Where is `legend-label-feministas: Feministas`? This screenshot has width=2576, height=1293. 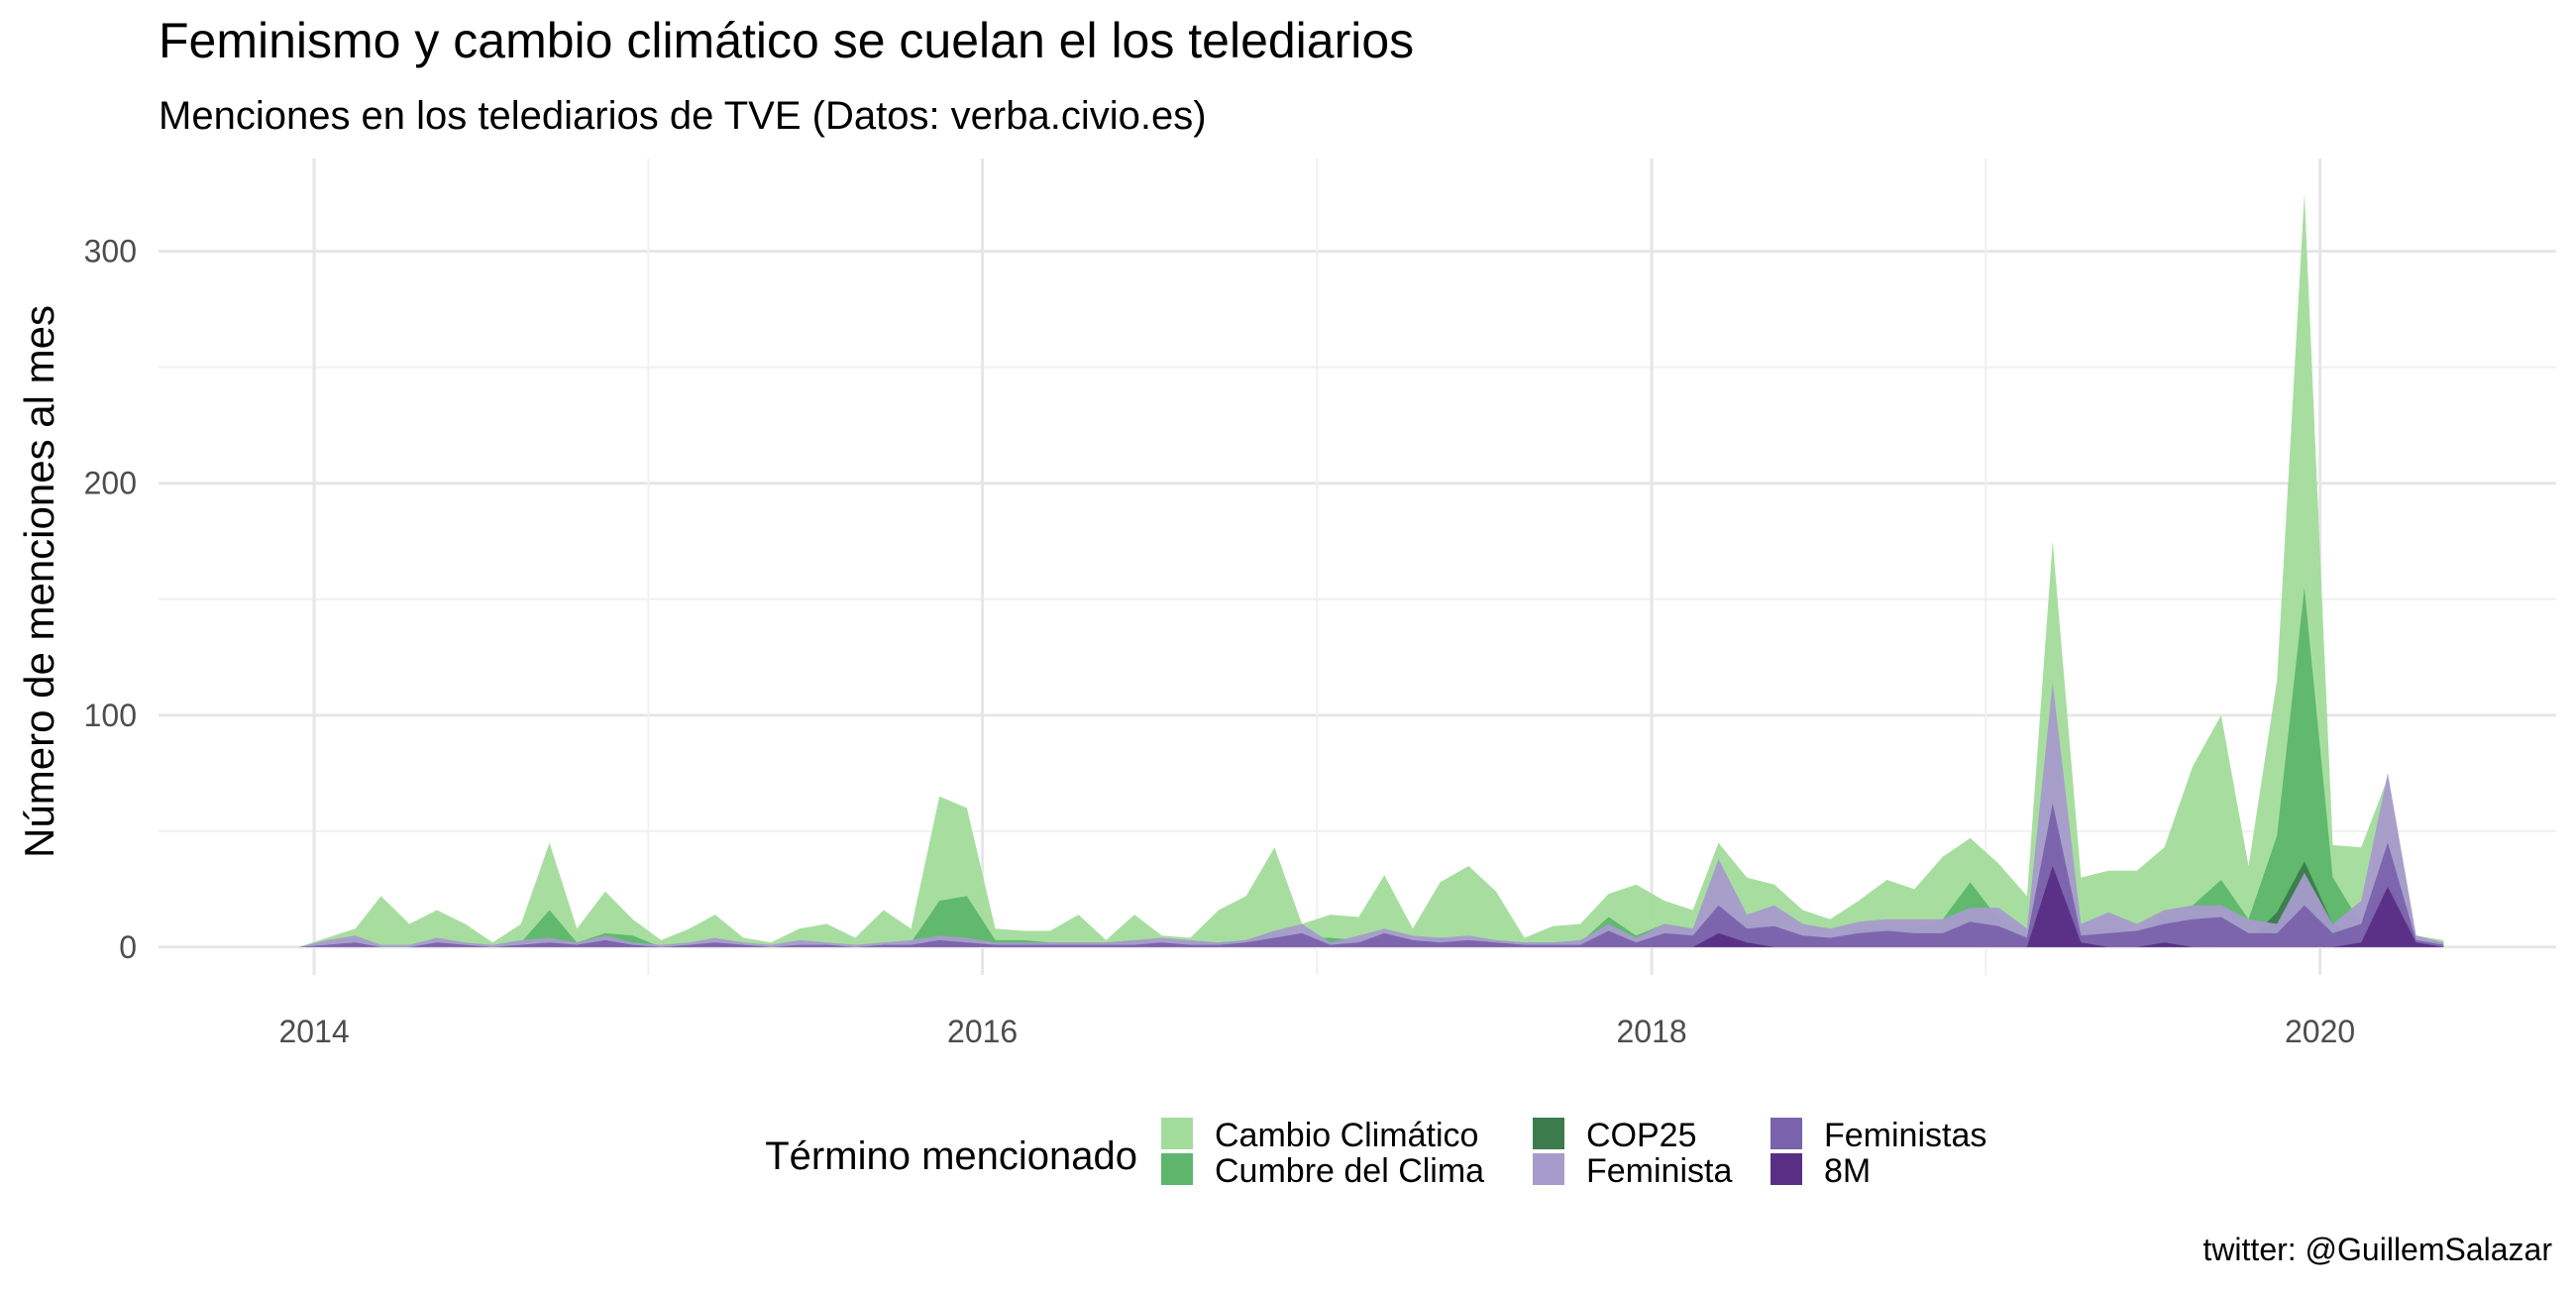 legend-label-feministas: Feministas is located at coordinates (1905, 1135).